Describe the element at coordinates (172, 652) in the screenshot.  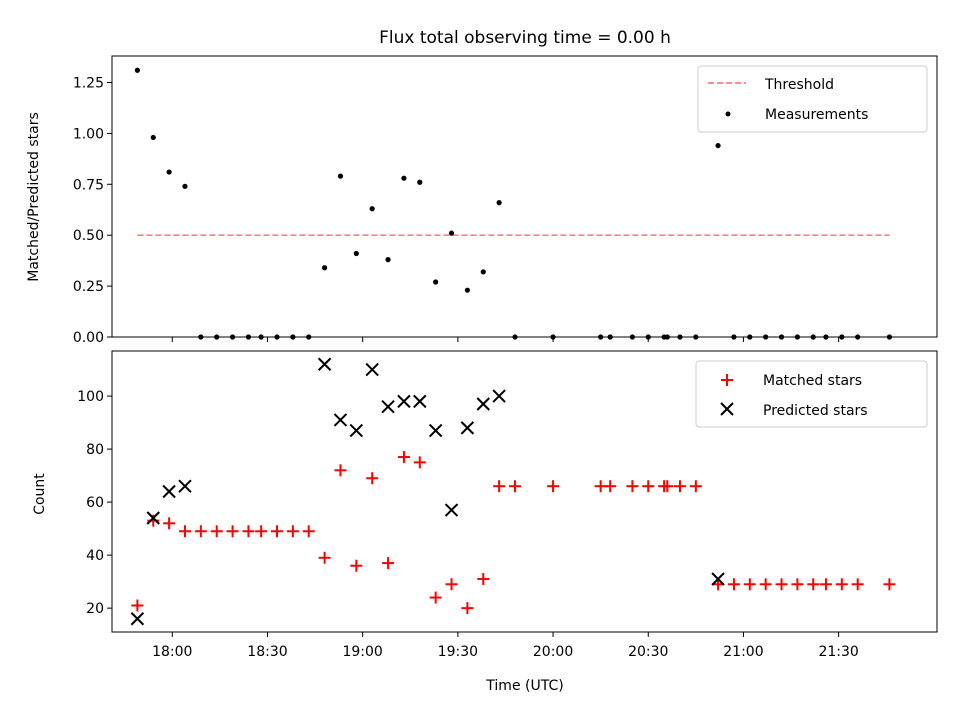
I see `x-tick-label: 18:00` at that location.